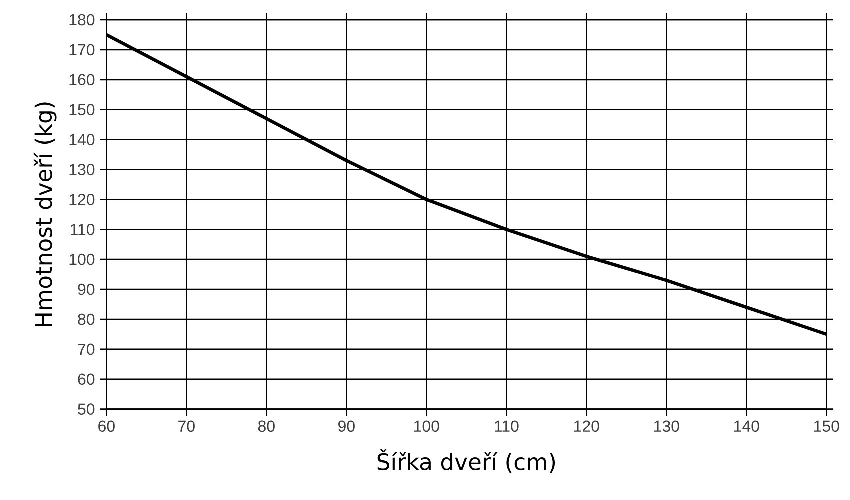 This screenshot has width=850, height=500. I want to click on y-tick-label: 180, so click(82, 20).